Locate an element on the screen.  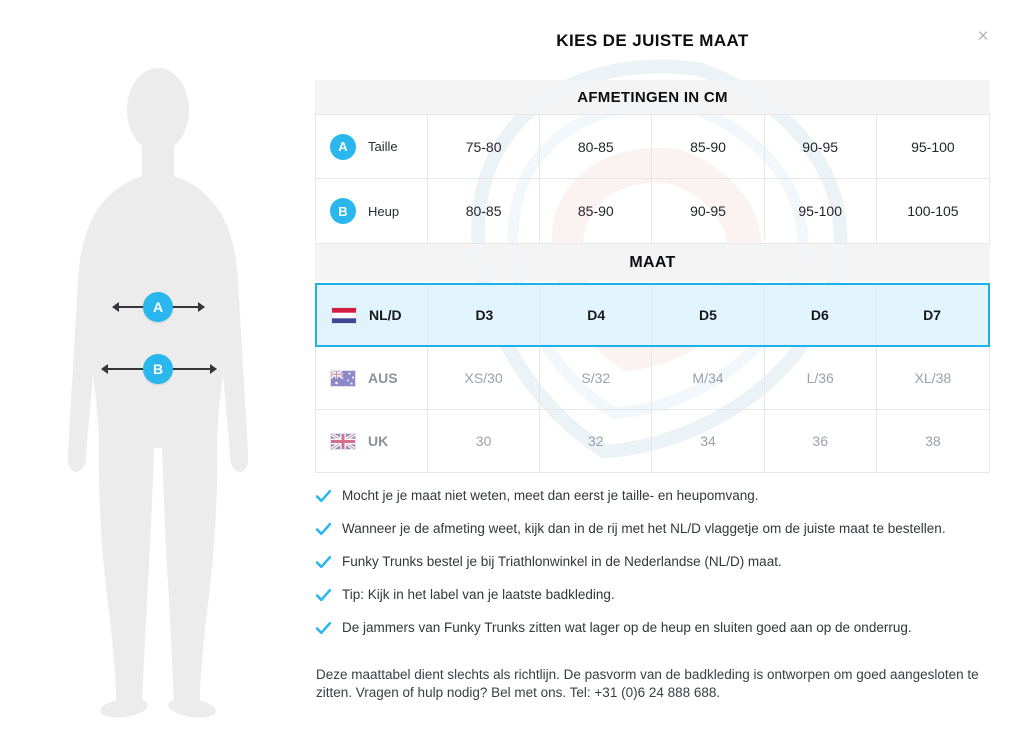
size-cell: 32 is located at coordinates (596, 441).